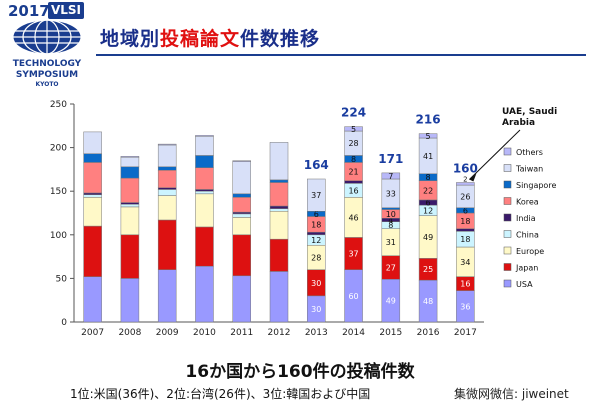 The width and height of the screenshot is (600, 410). Describe the element at coordinates (220, 394) in the screenshot. I see `ranking-text: 1位:米国(36件)、2位:台湾(26件)、3位:韓国および中国` at that location.